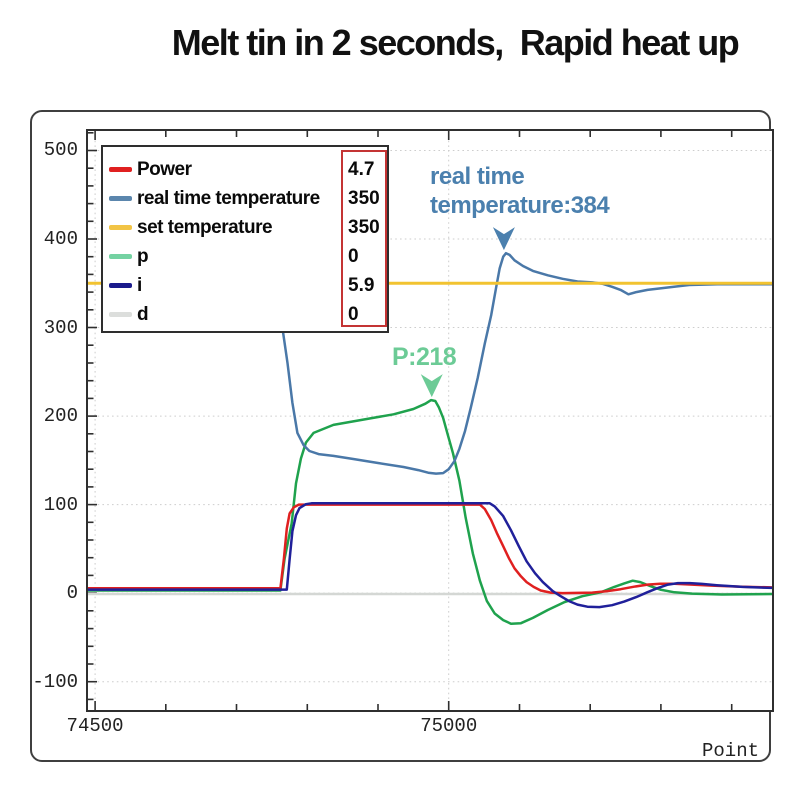 Image resolution: width=800 pixels, height=800 pixels. I want to click on legend-label: real time temperature, so click(228, 198).